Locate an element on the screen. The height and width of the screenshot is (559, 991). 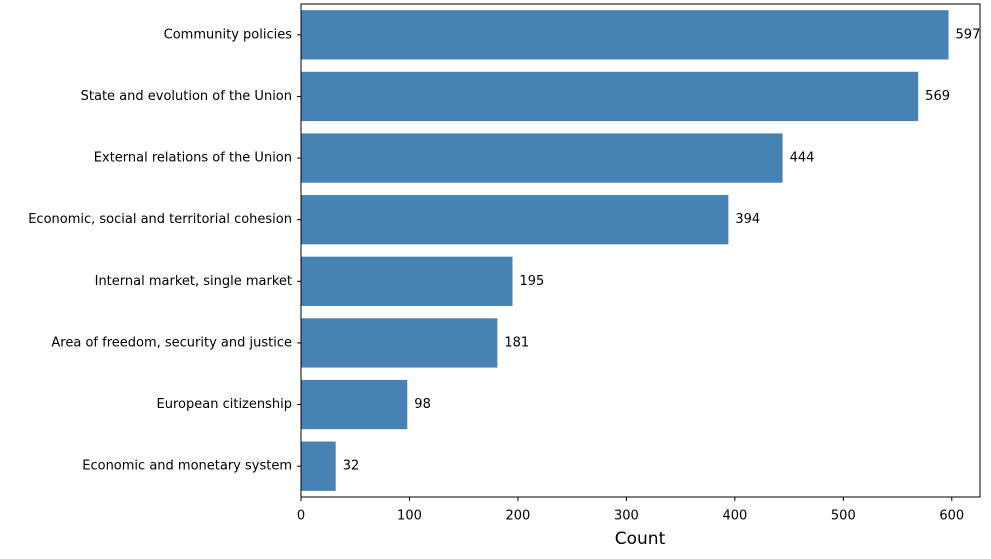
x-tick-label: 0 is located at coordinates (301, 516).